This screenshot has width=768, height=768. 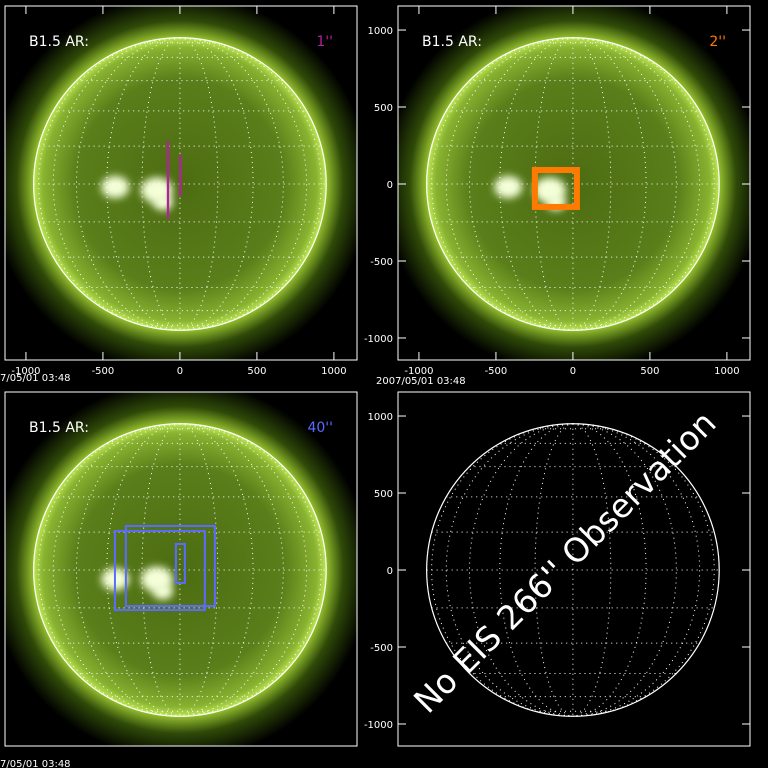 I want to click on slit-label: 40'', so click(x=320, y=428).